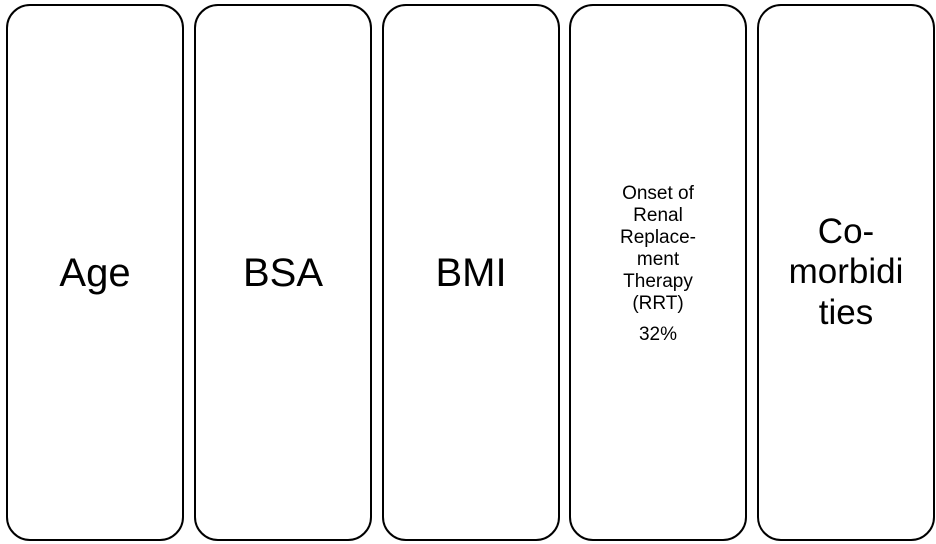 This screenshot has height=544, width=936. I want to click on comorbidities-label: Co- morbidi ties, so click(846, 272).